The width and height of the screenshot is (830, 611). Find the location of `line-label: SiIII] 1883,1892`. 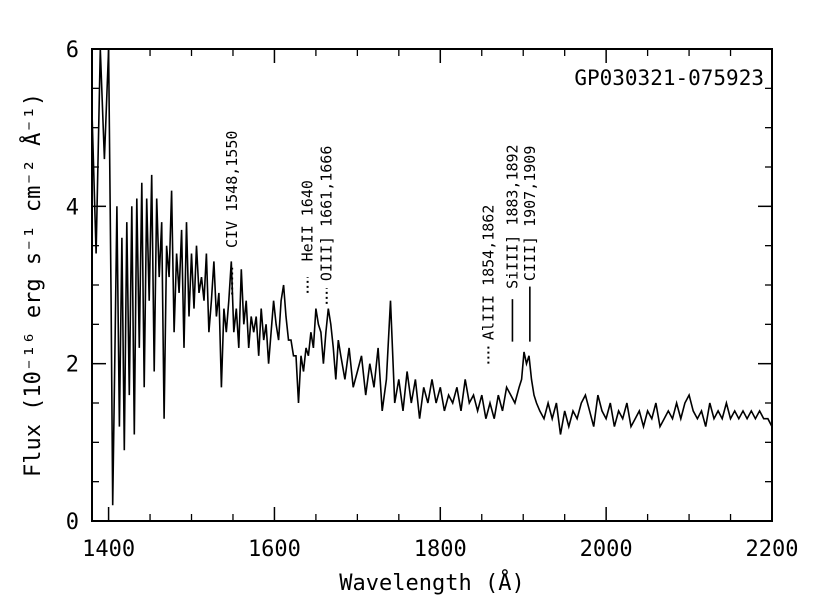

line-label: SiIII] 1883,1892 is located at coordinates (512, 216).